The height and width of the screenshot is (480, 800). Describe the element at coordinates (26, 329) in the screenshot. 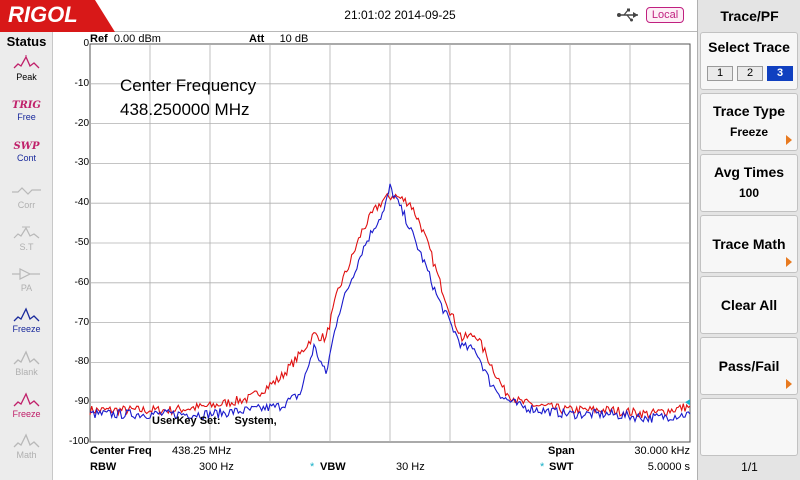

I see `status-freeze1-label: Freeze` at that location.